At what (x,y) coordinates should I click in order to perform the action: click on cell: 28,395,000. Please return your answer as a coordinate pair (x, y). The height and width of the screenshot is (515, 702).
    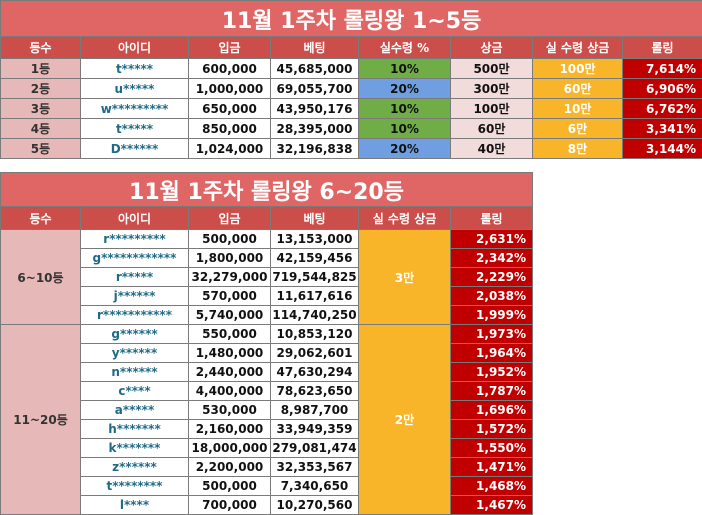
    Looking at the image, I should click on (315, 129).